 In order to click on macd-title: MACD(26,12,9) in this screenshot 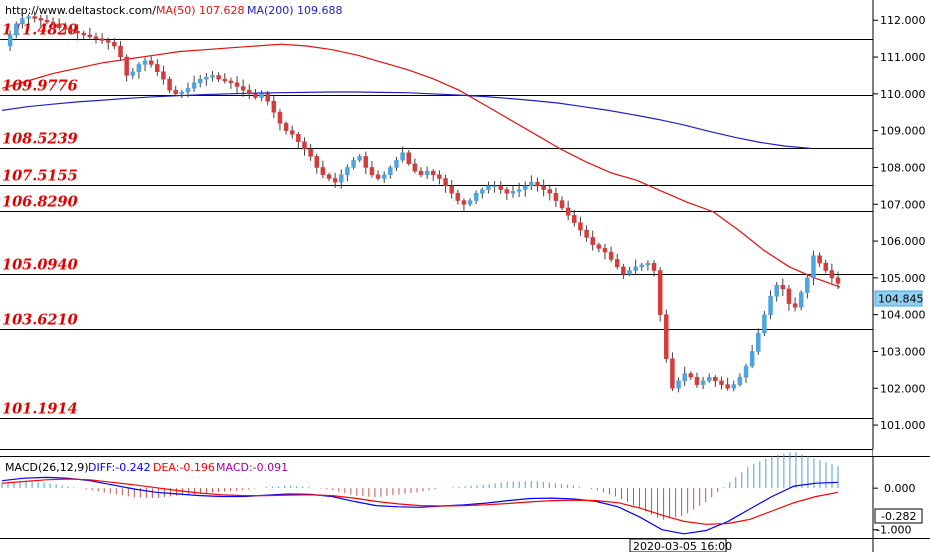, I will do `click(47, 467)`.